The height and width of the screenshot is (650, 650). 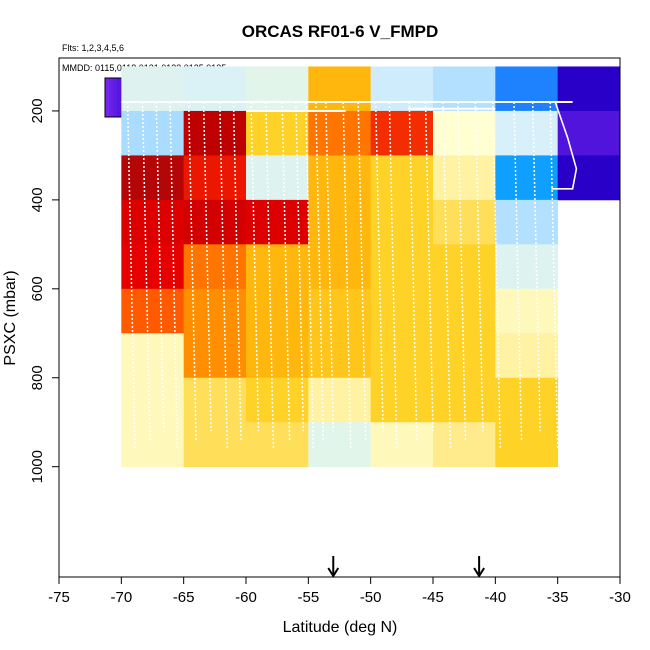 I want to click on x-tick-label: -70, so click(x=121, y=597).